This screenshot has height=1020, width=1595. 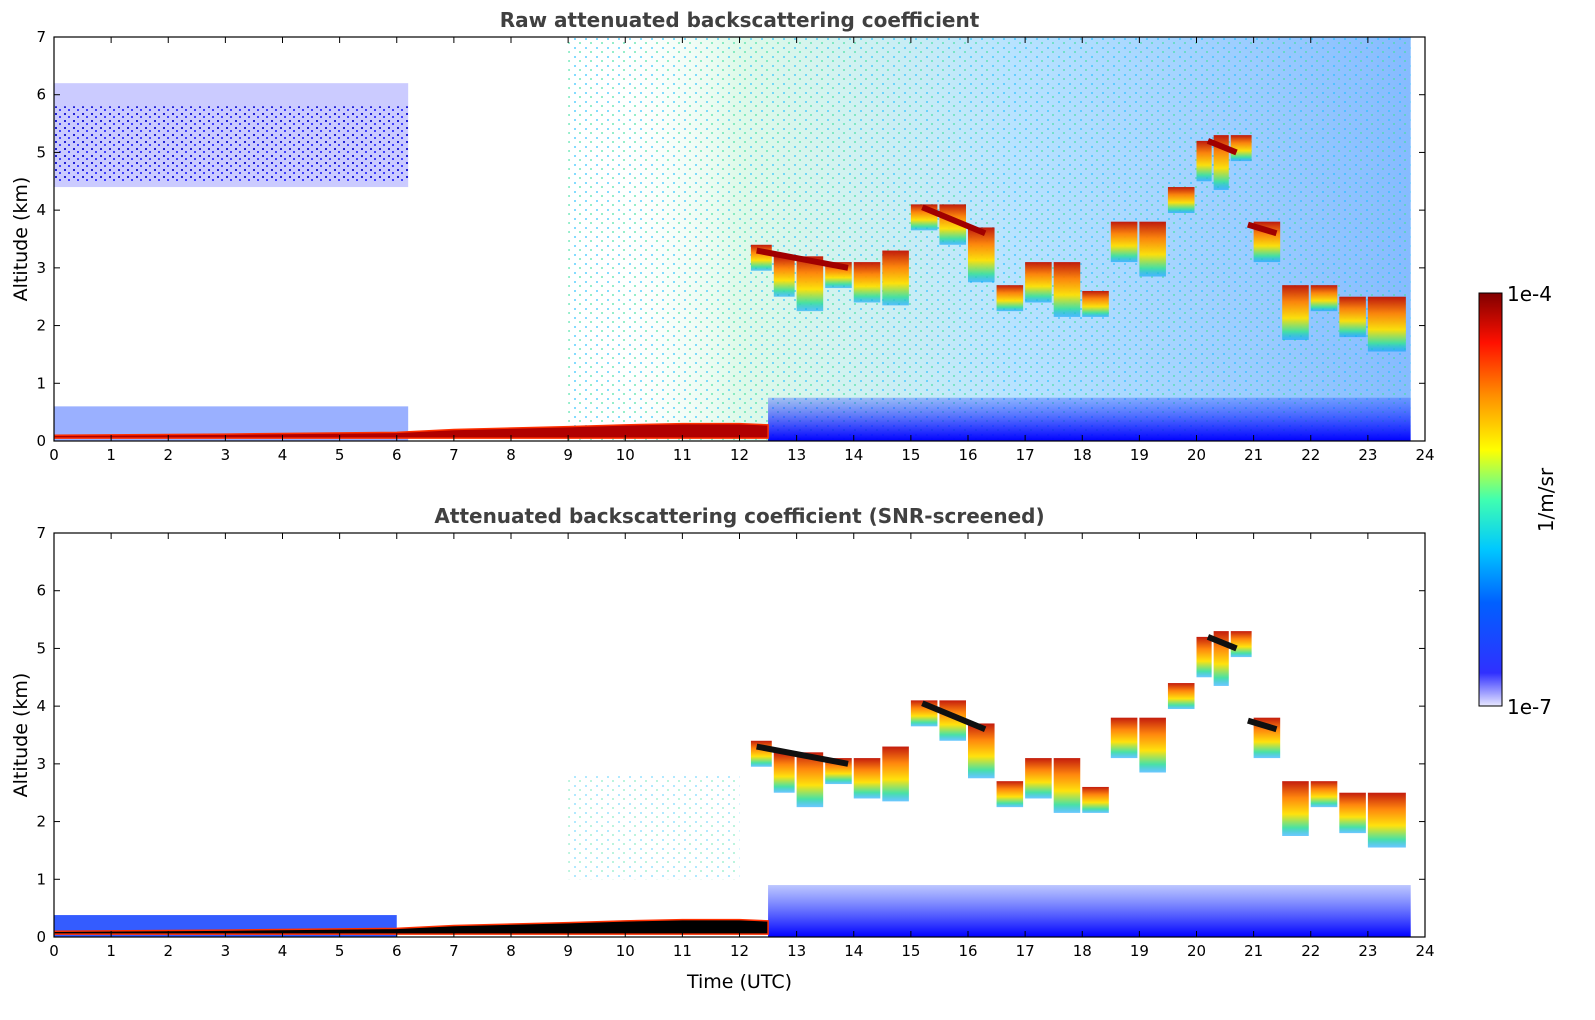 What do you see at coordinates (41, 37) in the screenshot?
I see `y-tick-label: 7` at bounding box center [41, 37].